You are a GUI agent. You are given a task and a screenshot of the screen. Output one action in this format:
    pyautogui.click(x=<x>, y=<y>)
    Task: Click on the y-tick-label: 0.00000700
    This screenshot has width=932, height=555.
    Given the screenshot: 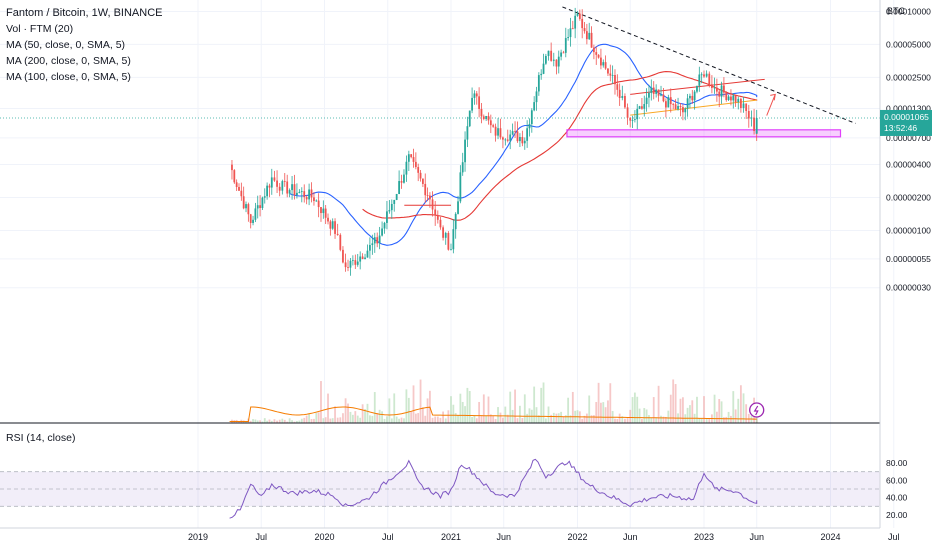 What is the action you would take?
    pyautogui.click(x=908, y=138)
    